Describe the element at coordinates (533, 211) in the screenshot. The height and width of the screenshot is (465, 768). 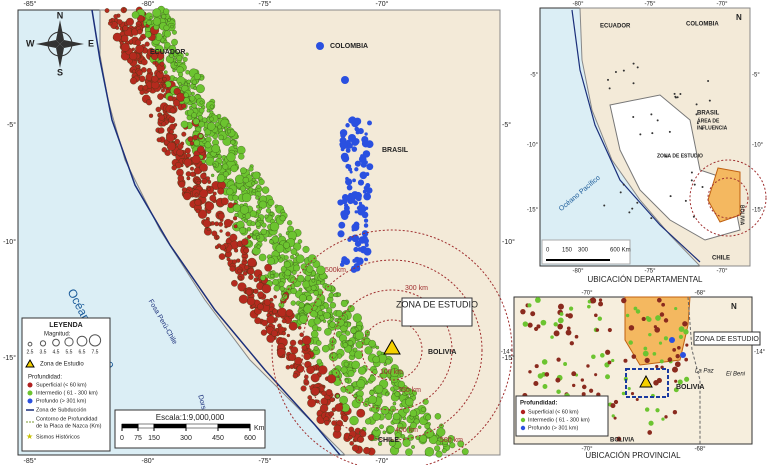
I see `left-ticks: -15°` at that location.